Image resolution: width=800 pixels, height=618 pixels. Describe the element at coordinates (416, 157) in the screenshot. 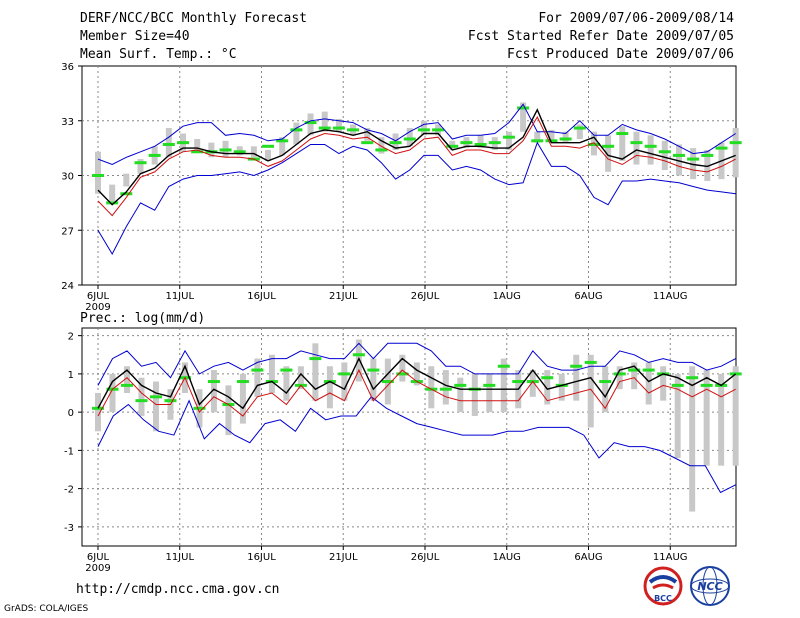

I see `temp-mean-line` at that location.